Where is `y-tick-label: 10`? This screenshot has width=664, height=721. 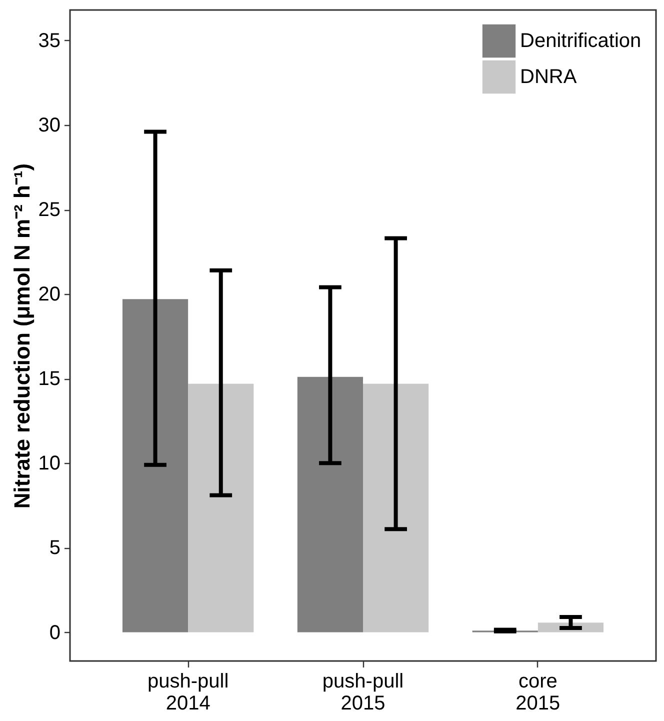
y-tick-label: 10 is located at coordinates (49, 463).